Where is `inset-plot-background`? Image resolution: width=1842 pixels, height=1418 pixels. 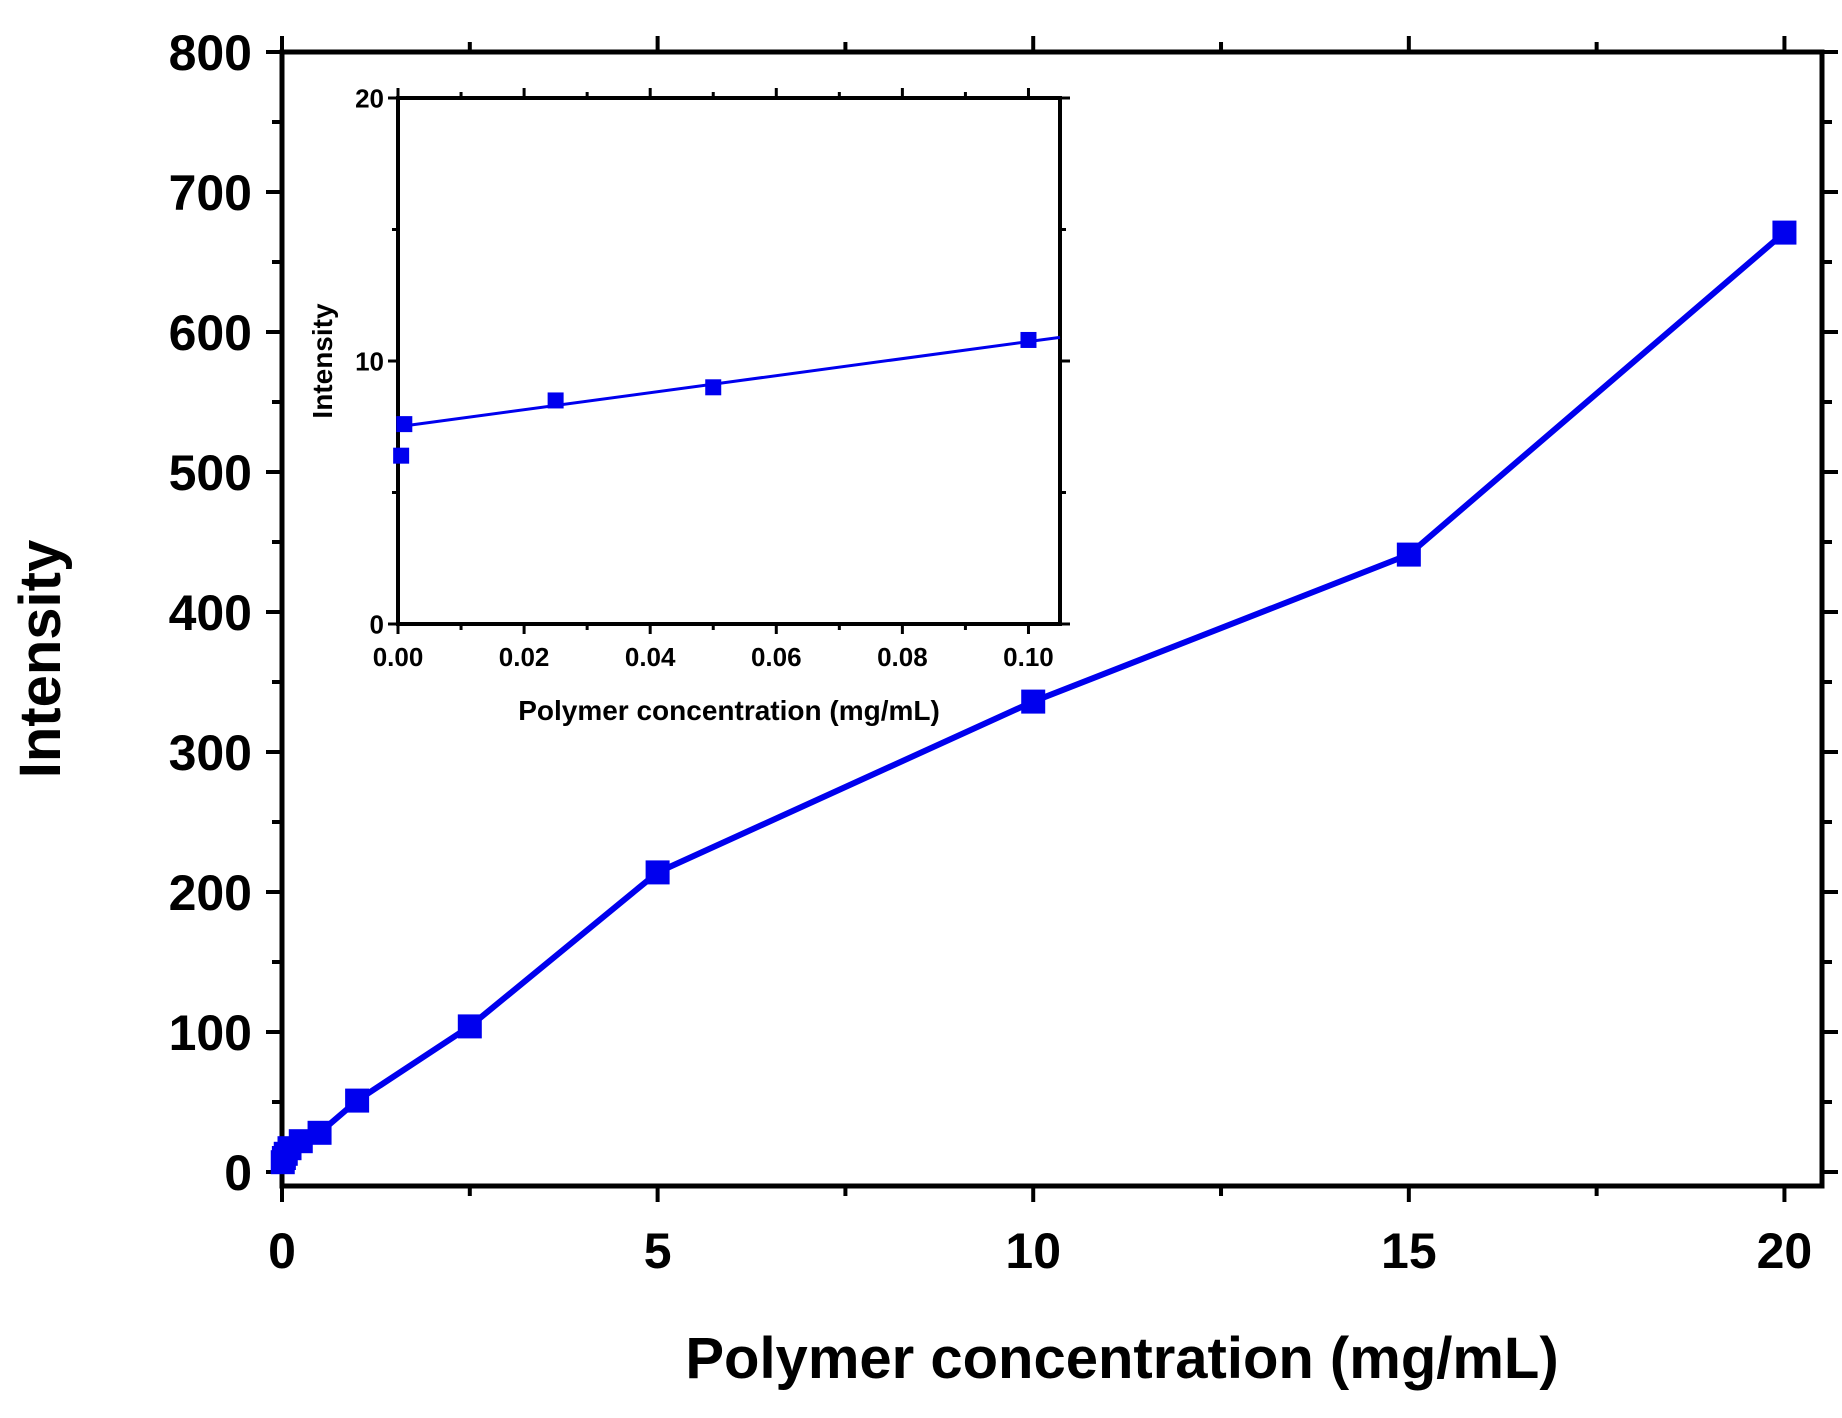
inset-plot-background is located at coordinates (729, 361).